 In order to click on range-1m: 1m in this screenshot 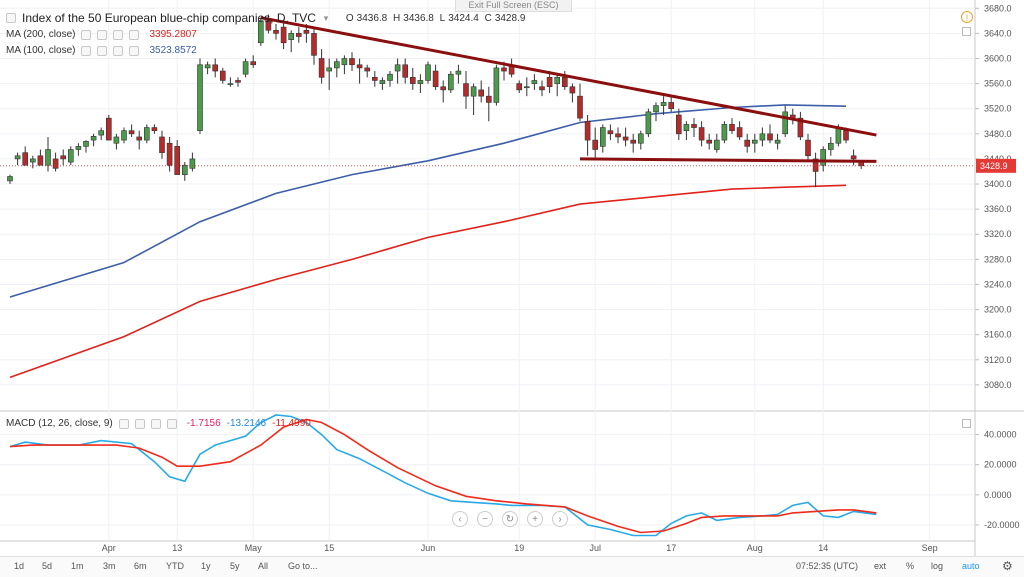, I will do `click(77, 566)`.